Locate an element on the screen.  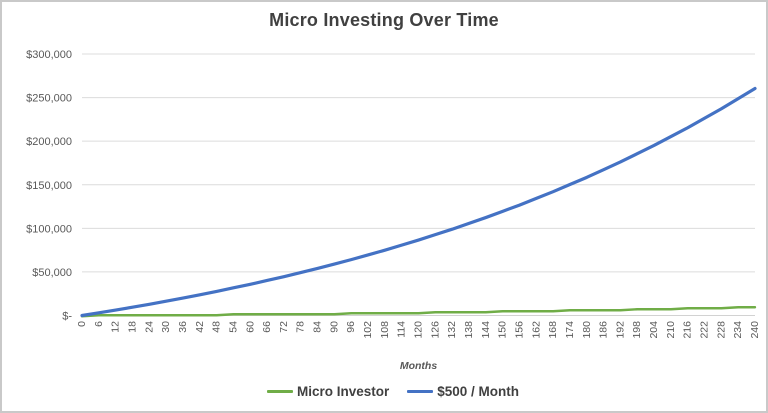
x-tick-label: 180 is located at coordinates (587, 330).